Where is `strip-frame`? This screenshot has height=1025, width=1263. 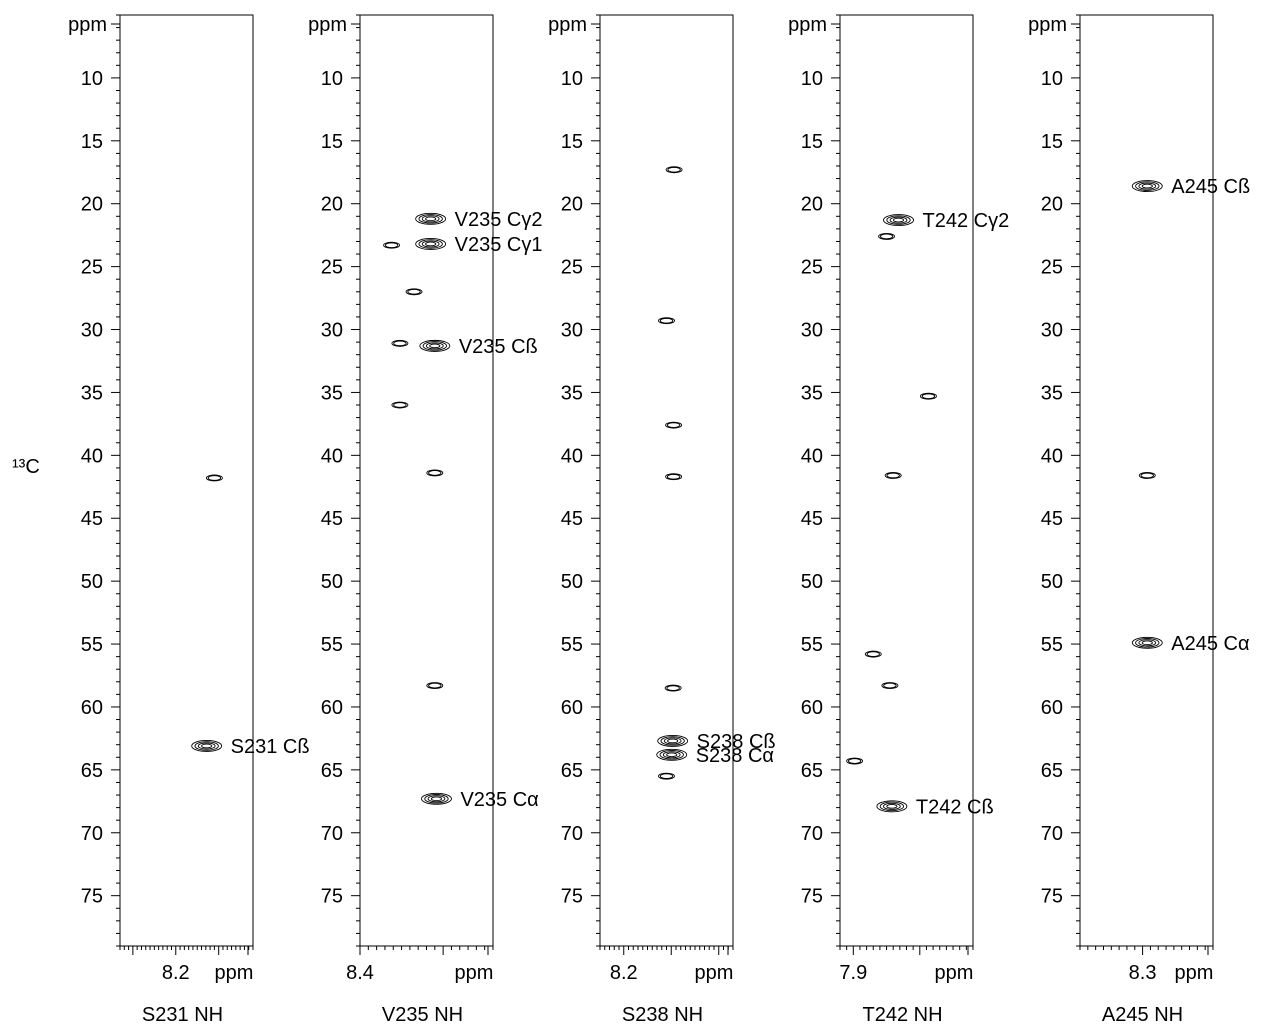
strip-frame is located at coordinates (1146, 480).